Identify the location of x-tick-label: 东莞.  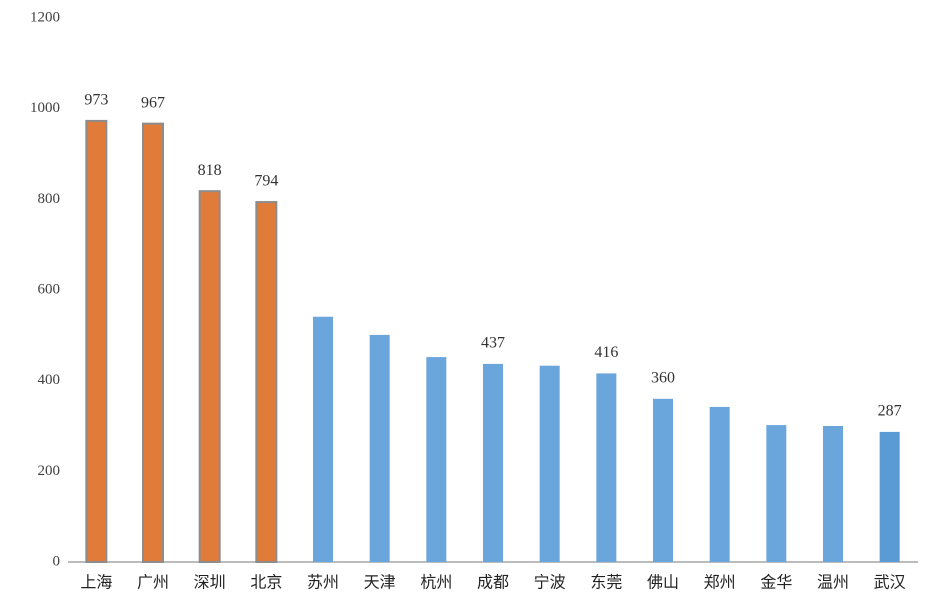
(606, 583).